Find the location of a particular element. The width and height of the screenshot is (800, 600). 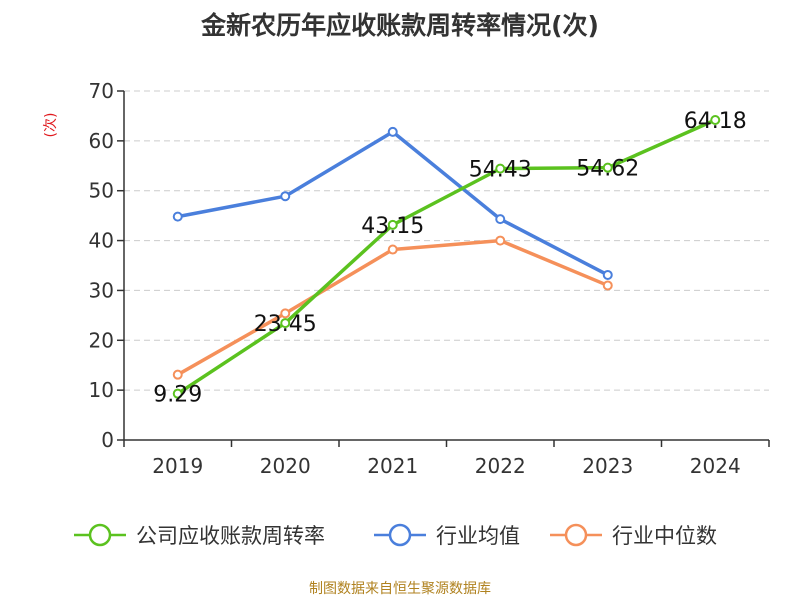

data-label: 43.15 is located at coordinates (392, 226).